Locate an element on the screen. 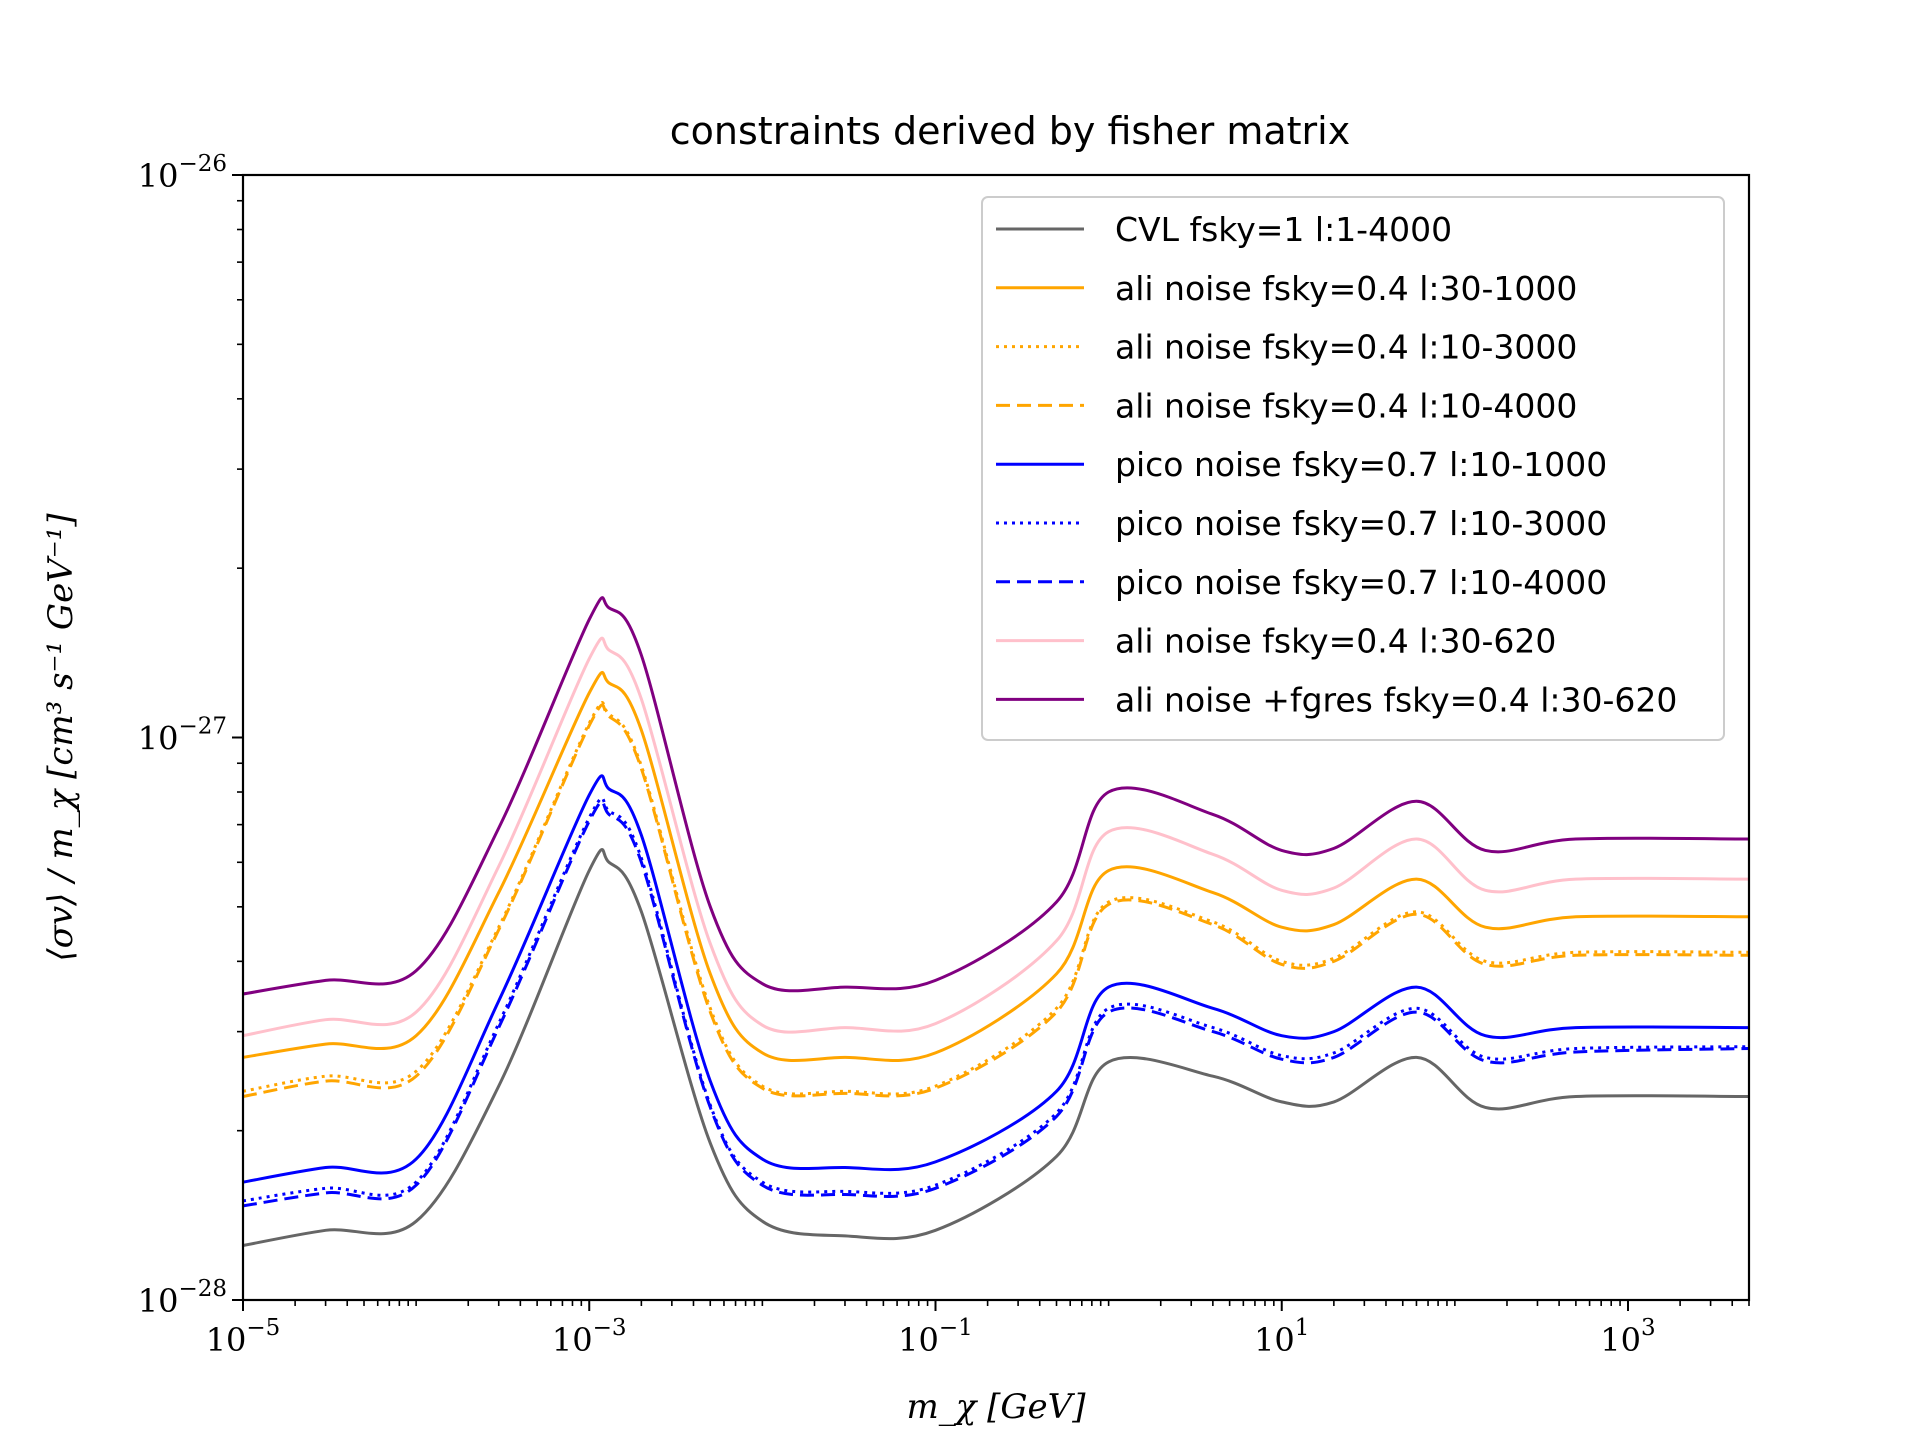  x-axis-label-text: m_χ [GeV] is located at coordinates (996, 1407).